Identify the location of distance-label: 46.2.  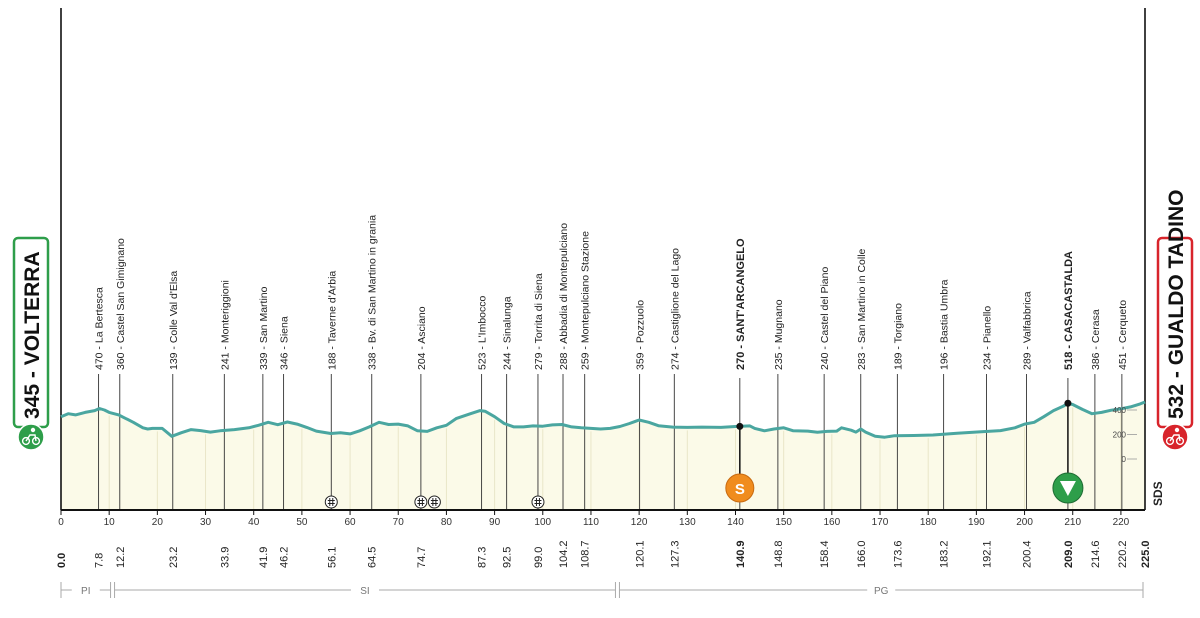
(285, 557).